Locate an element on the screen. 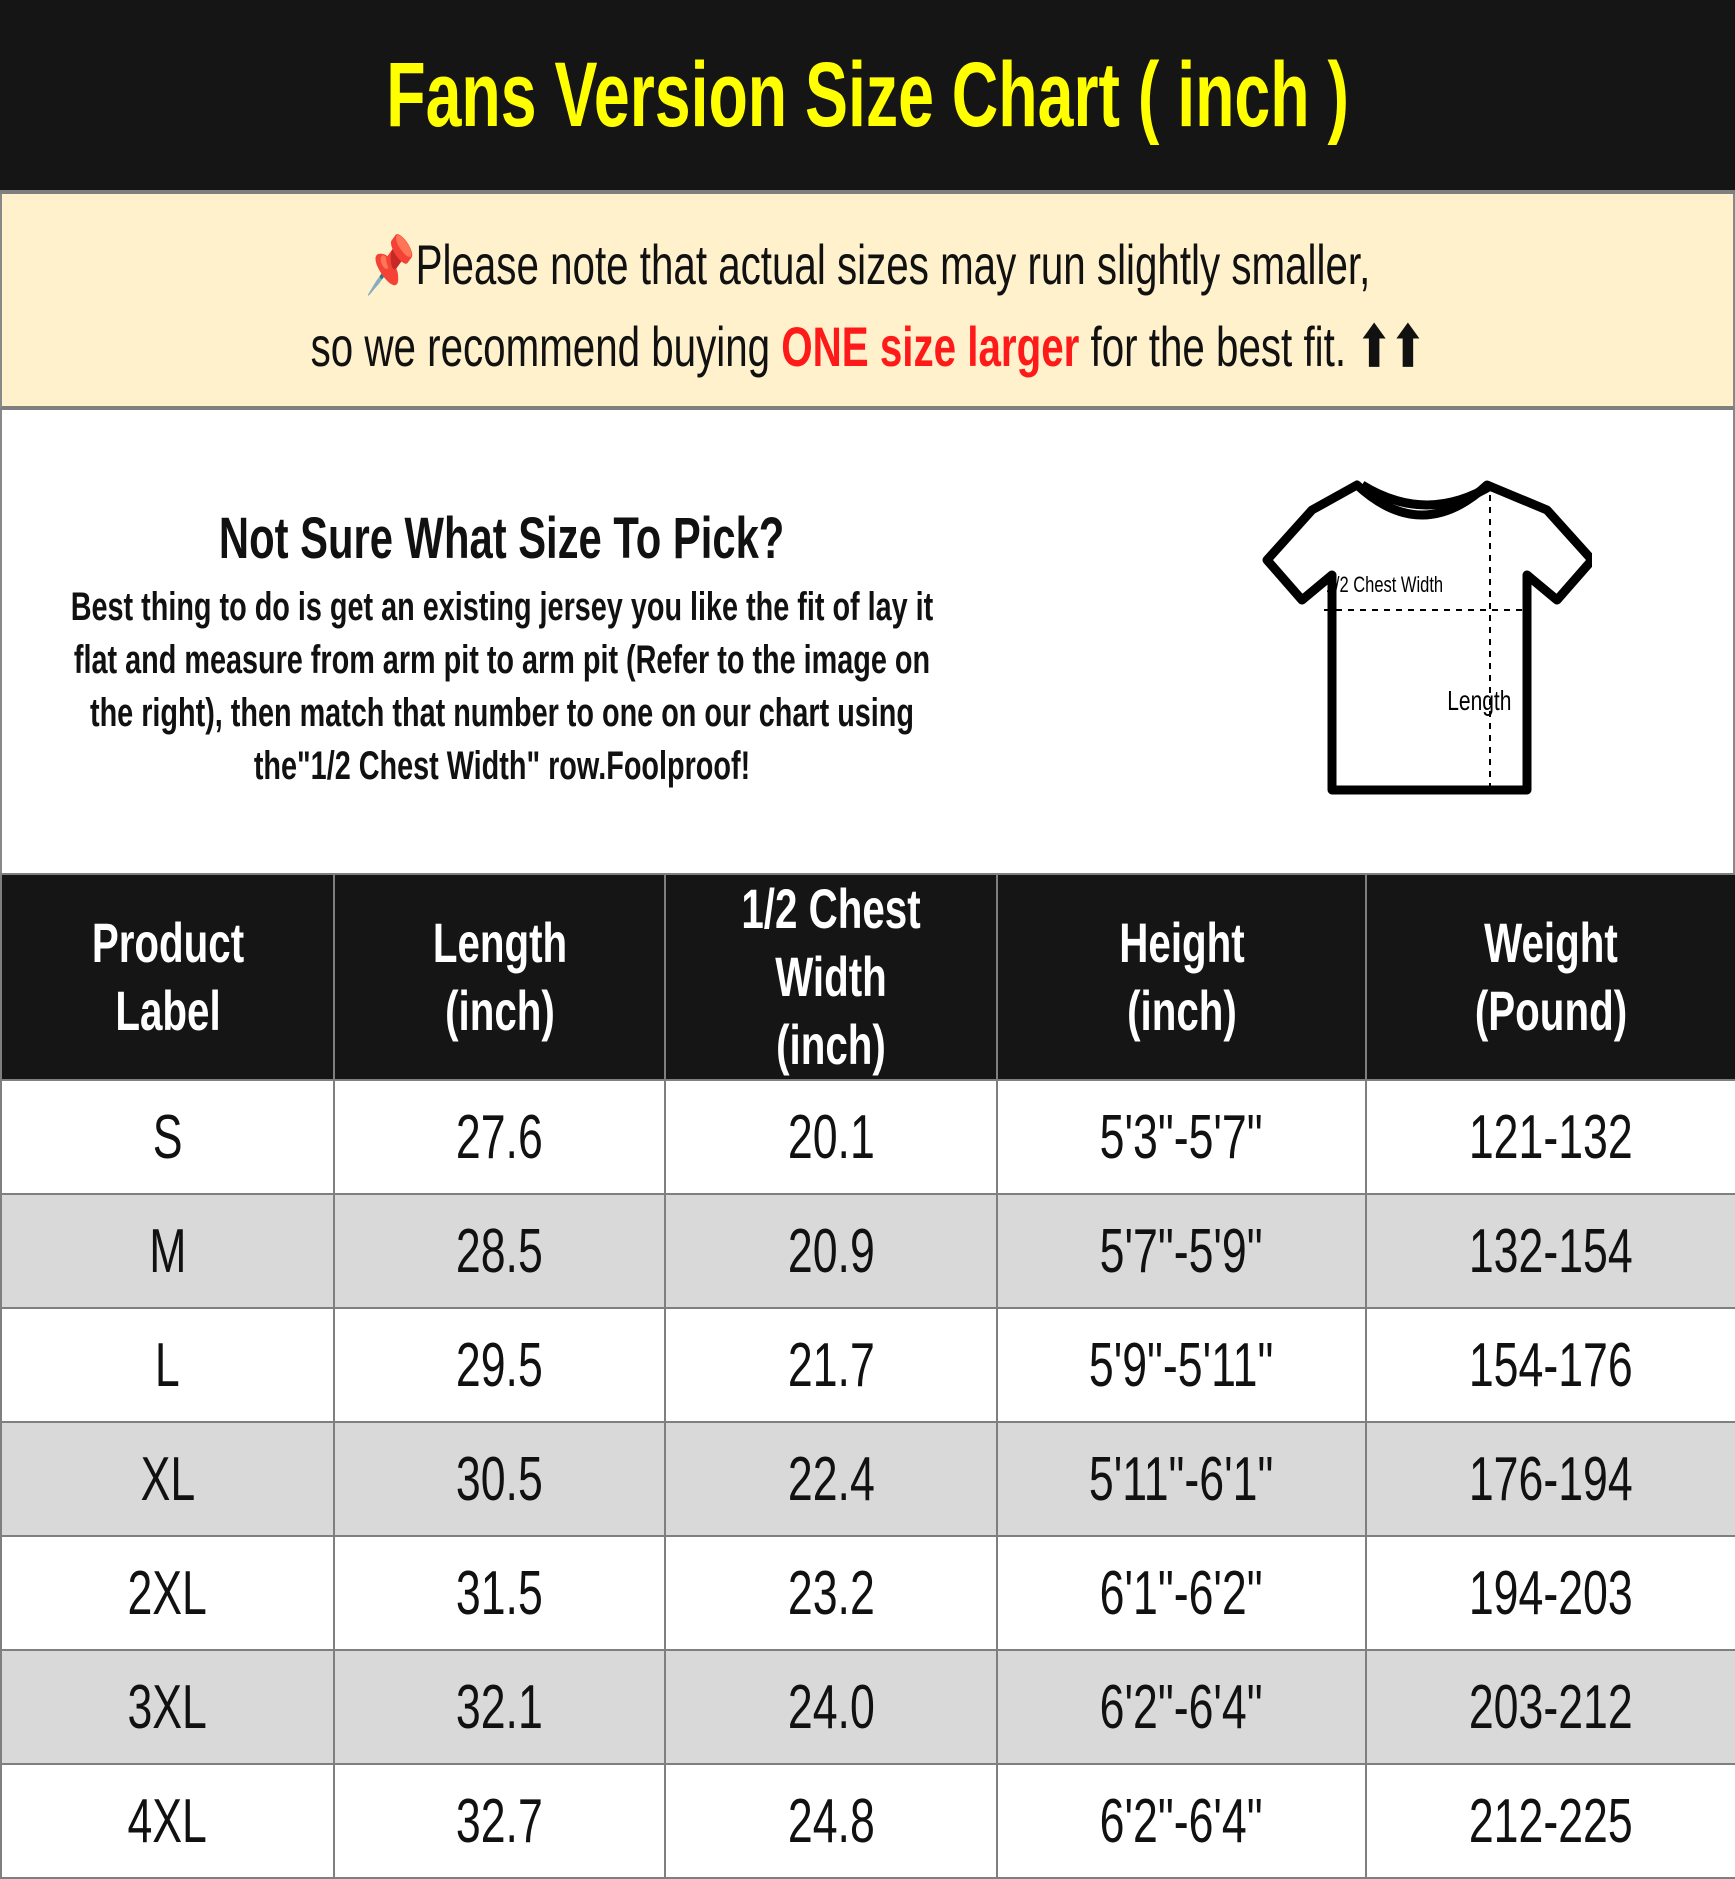  table-cell: 31.5 is located at coordinates (499, 1593).